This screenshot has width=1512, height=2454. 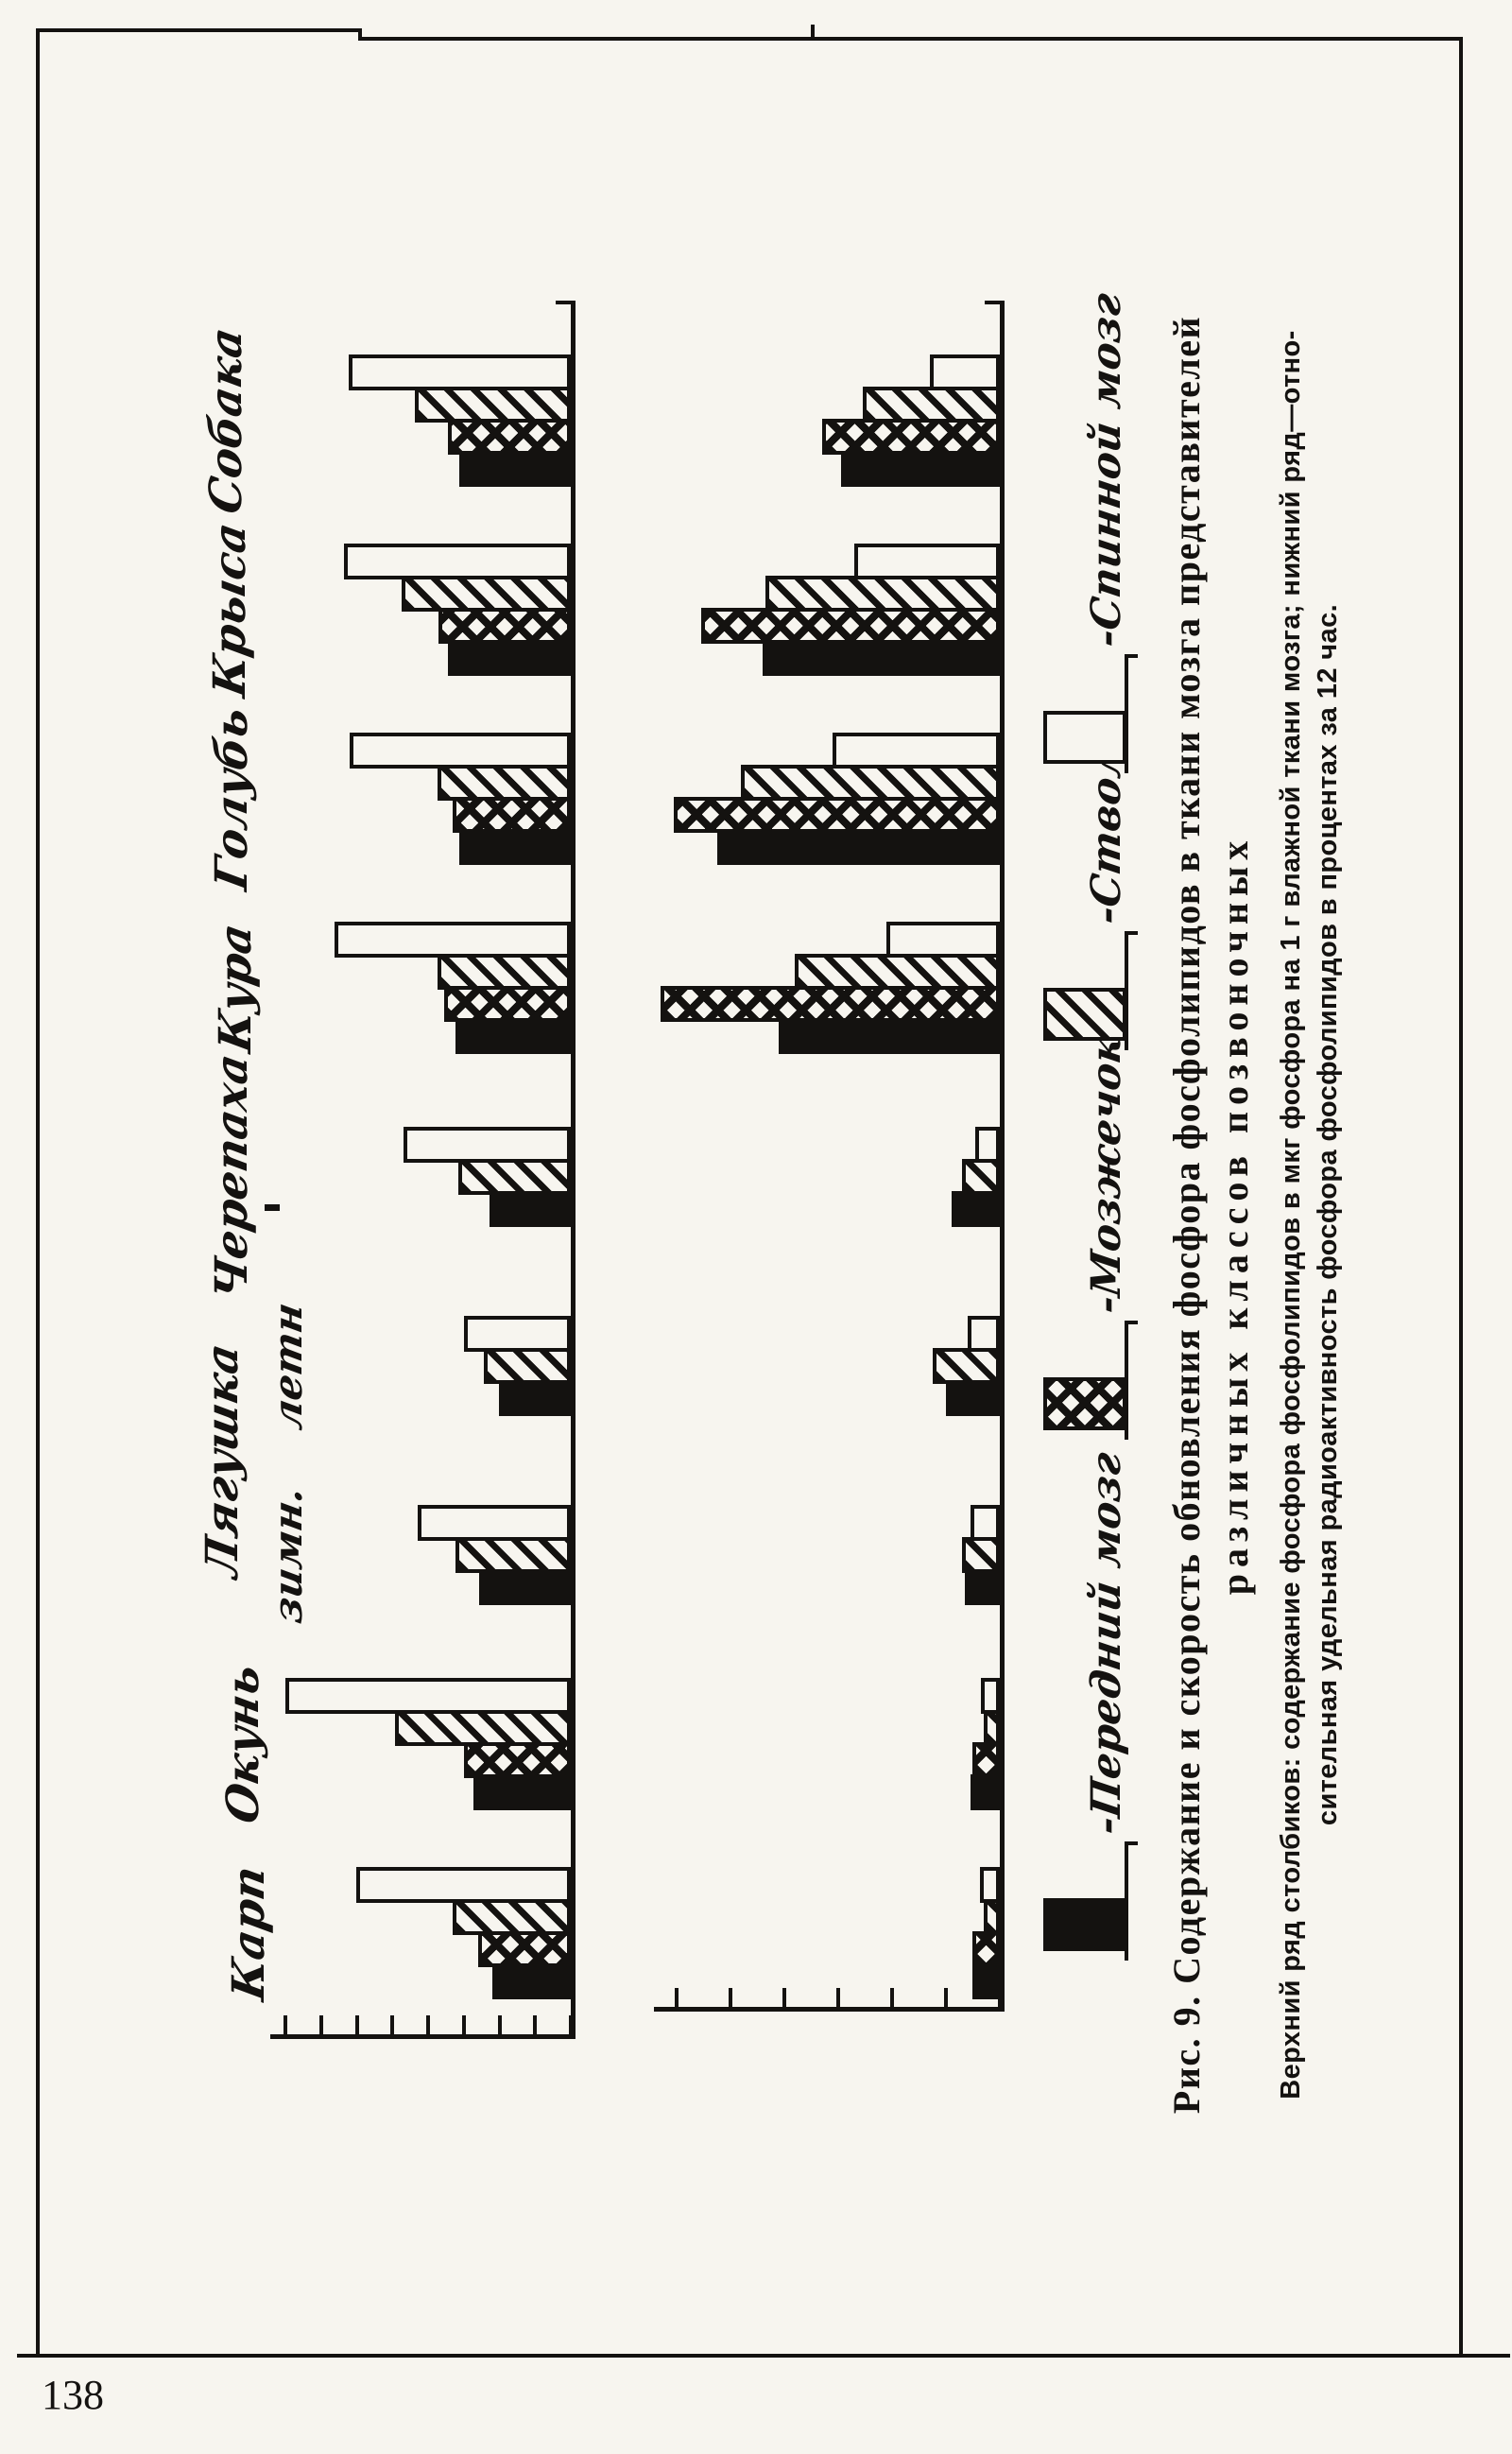 What do you see at coordinates (457, 561) in the screenshot?
I see `bar-content-Крыса-Спинной мозг` at bounding box center [457, 561].